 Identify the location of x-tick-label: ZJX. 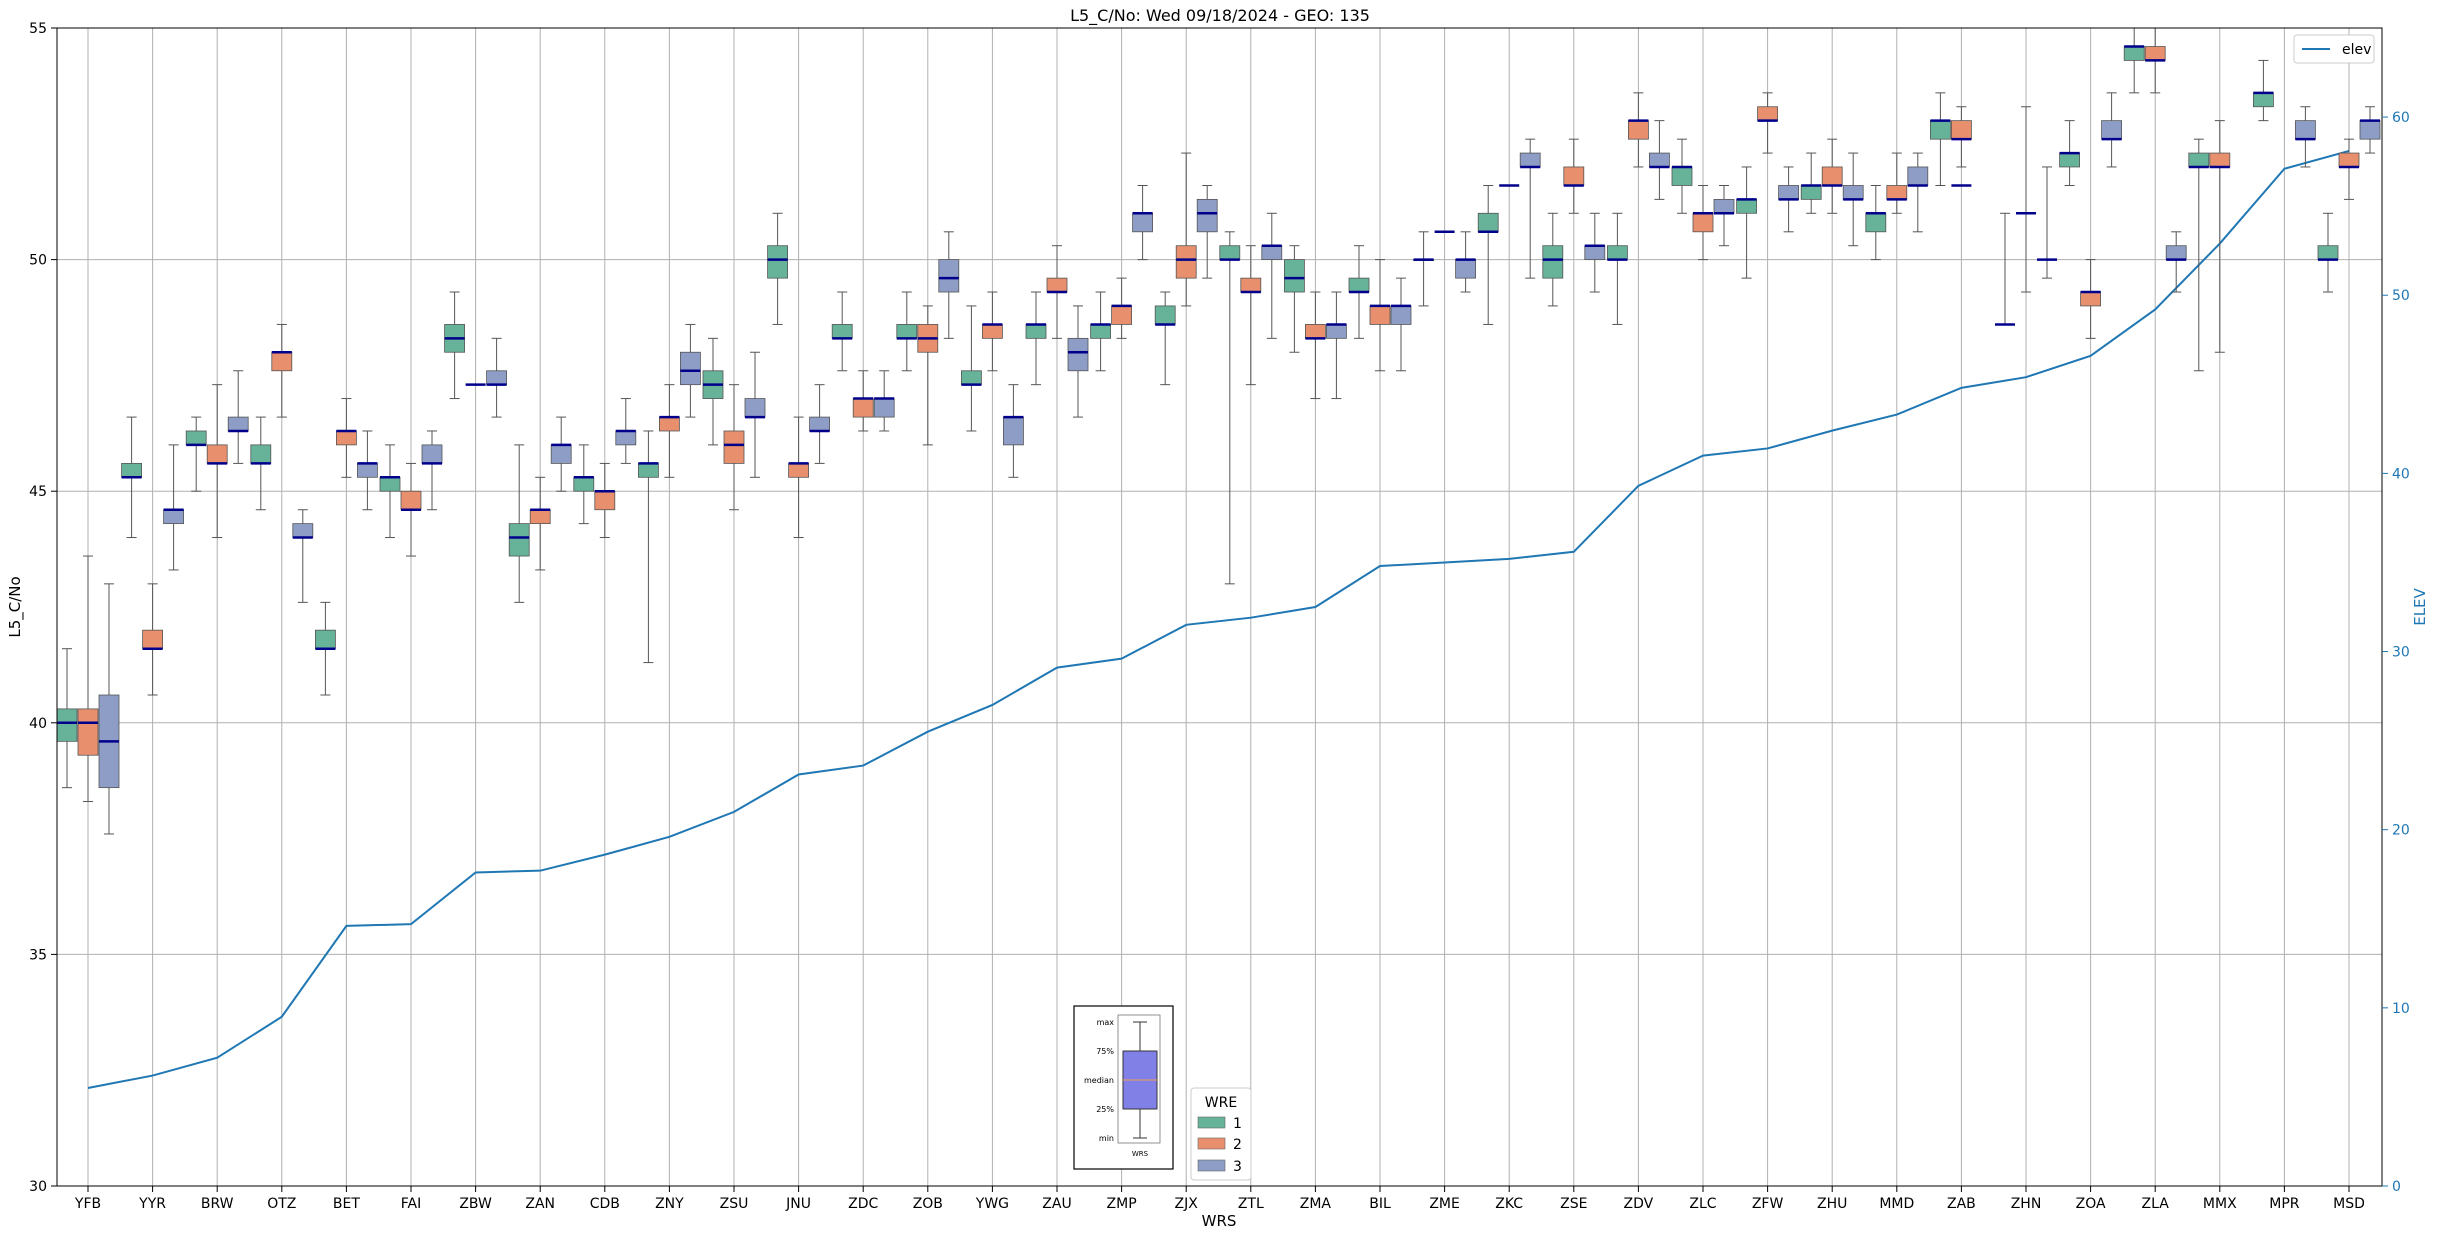
(1187, 1204).